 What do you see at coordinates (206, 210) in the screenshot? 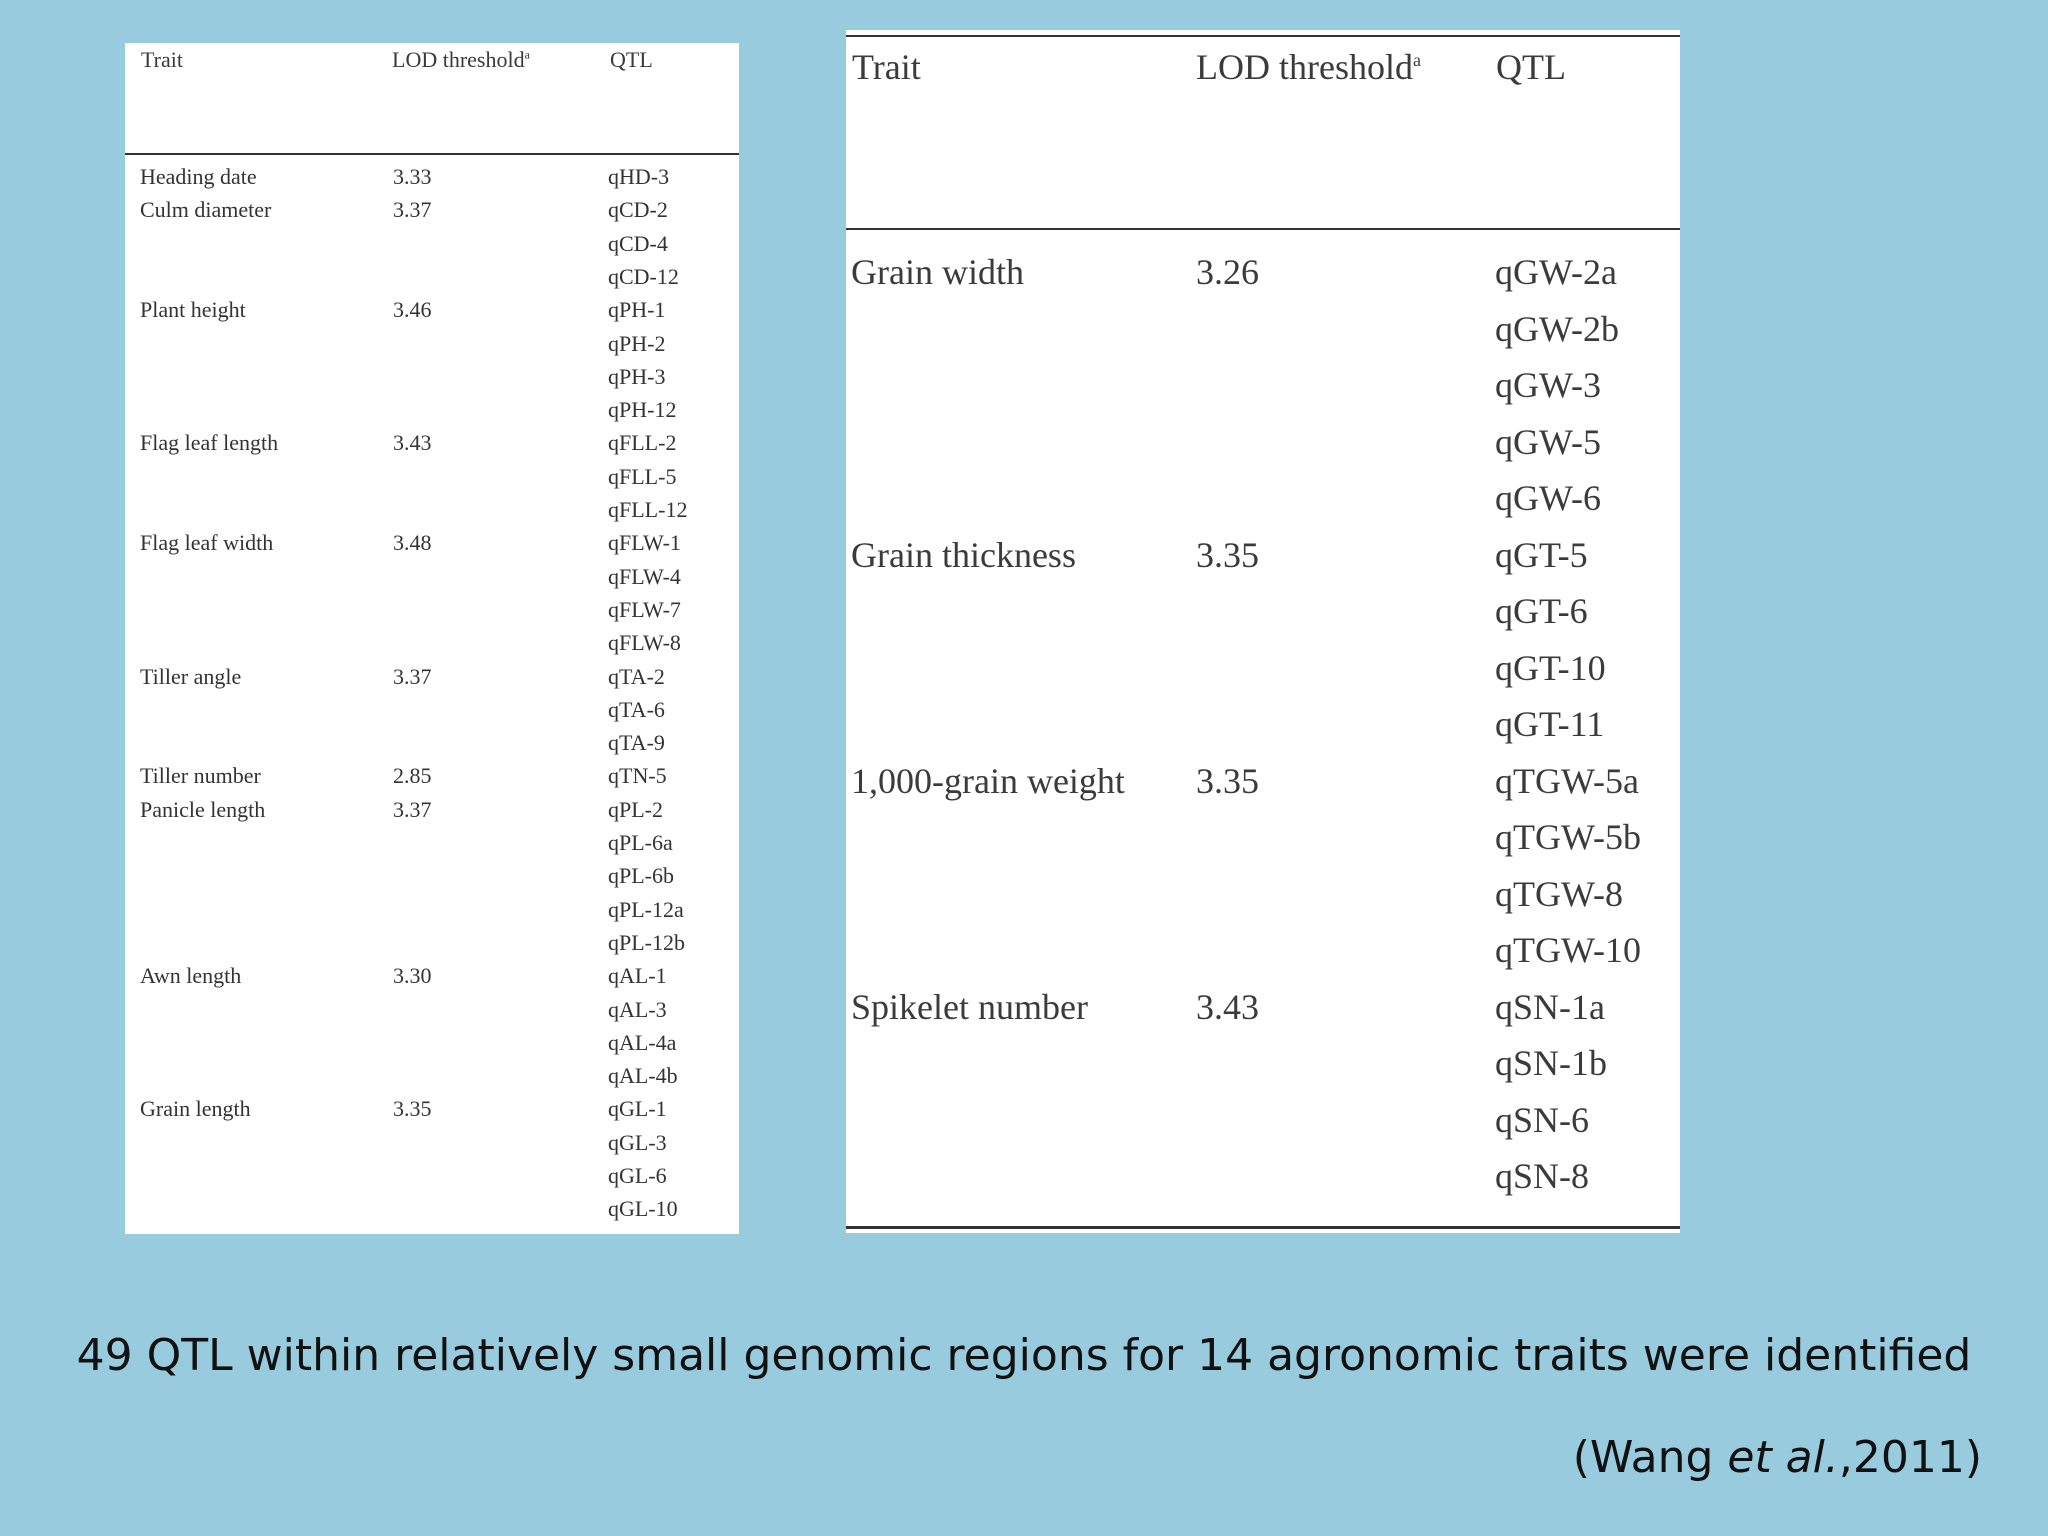
I see `trait-cell: Culm diameter` at bounding box center [206, 210].